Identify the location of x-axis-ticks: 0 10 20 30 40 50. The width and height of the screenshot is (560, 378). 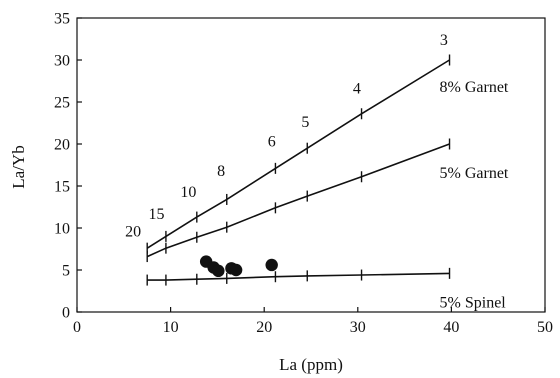
(313, 321).